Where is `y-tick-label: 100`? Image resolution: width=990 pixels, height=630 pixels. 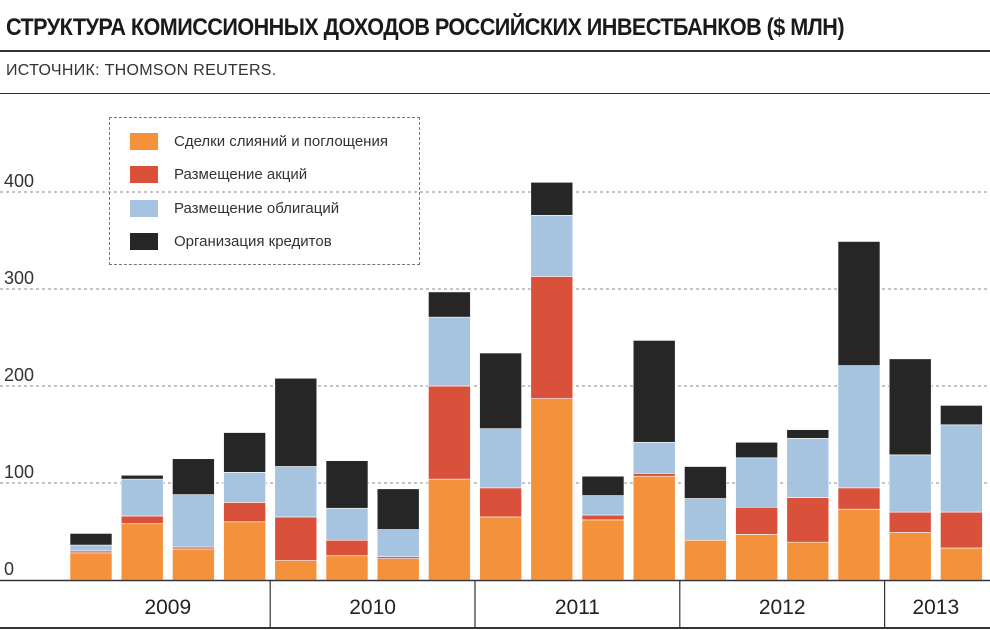 y-tick-label: 100 is located at coordinates (19, 472).